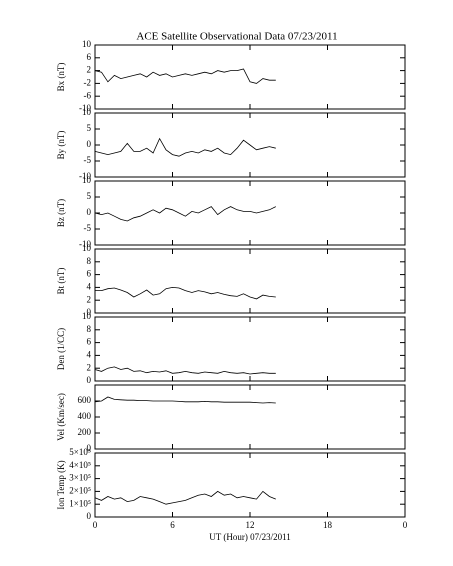 This screenshot has width=453, height=566. Describe the element at coordinates (61, 77) in the screenshot. I see `y-axis-label: Bx (nT)` at that location.